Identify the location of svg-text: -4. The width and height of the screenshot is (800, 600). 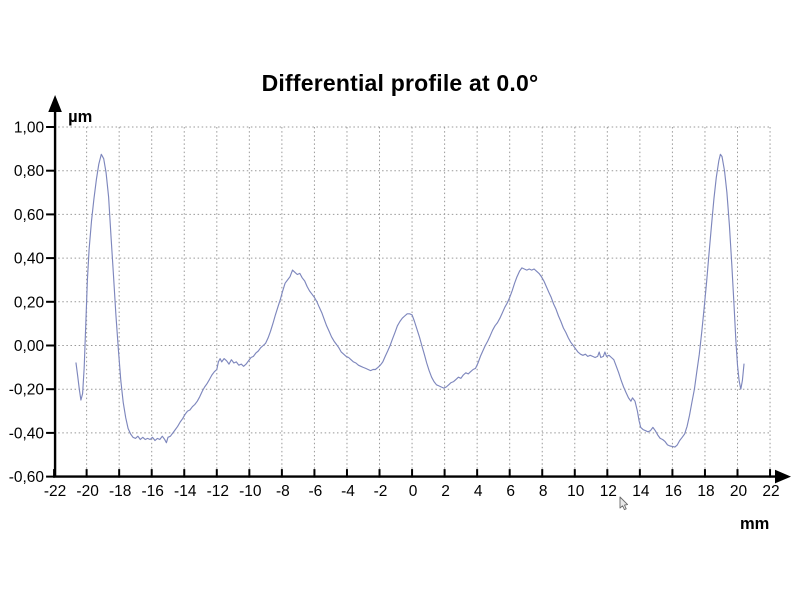
(348, 491).